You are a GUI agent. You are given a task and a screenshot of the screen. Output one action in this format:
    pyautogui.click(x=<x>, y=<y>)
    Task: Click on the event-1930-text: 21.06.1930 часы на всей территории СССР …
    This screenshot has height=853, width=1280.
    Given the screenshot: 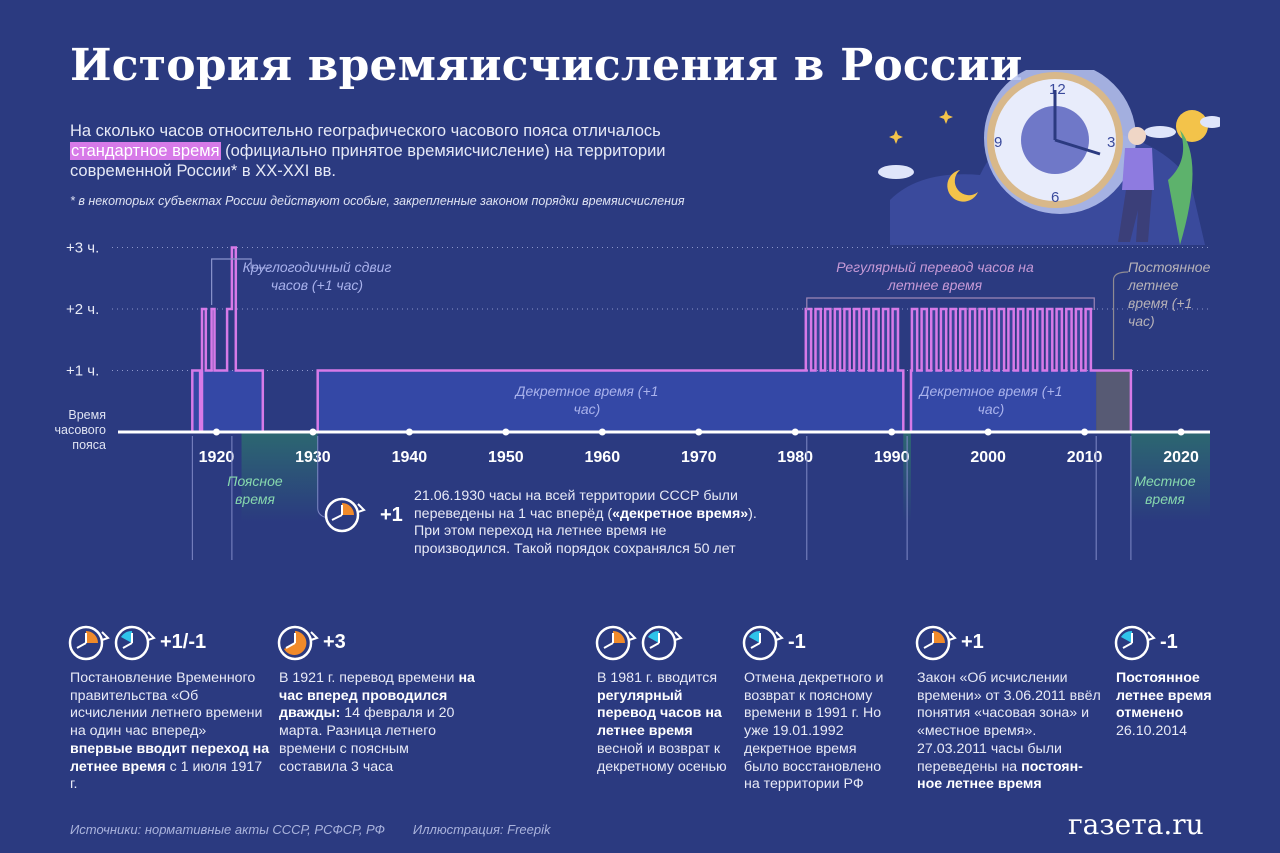 What is the action you would take?
    pyautogui.click(x=590, y=523)
    